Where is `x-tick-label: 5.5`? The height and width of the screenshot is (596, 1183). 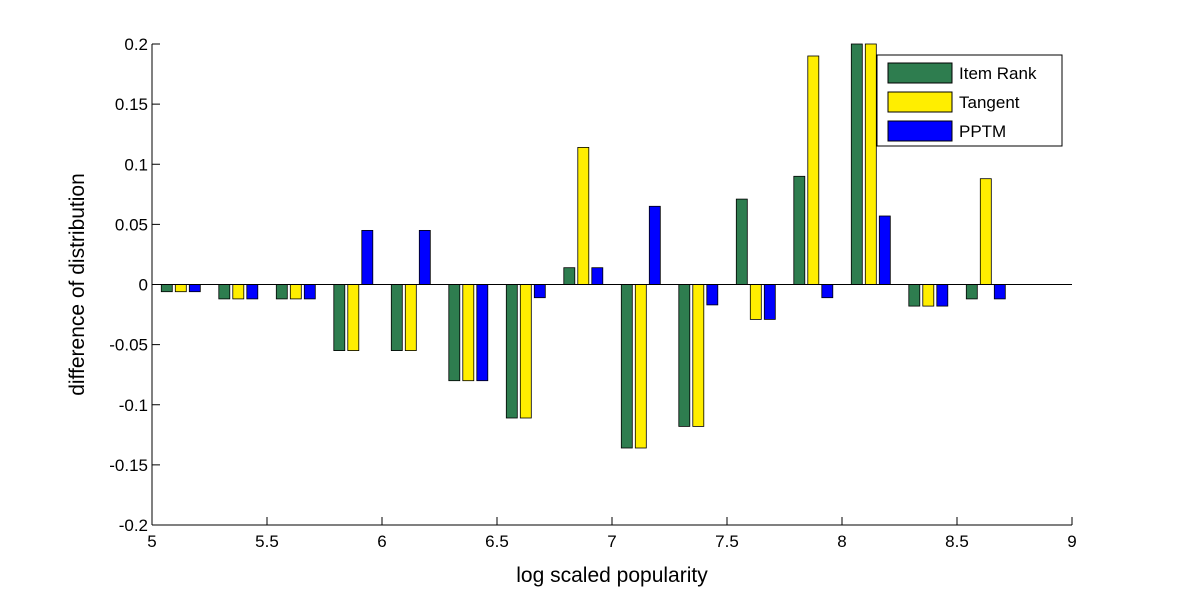 x-tick-label: 5.5 is located at coordinates (267, 541).